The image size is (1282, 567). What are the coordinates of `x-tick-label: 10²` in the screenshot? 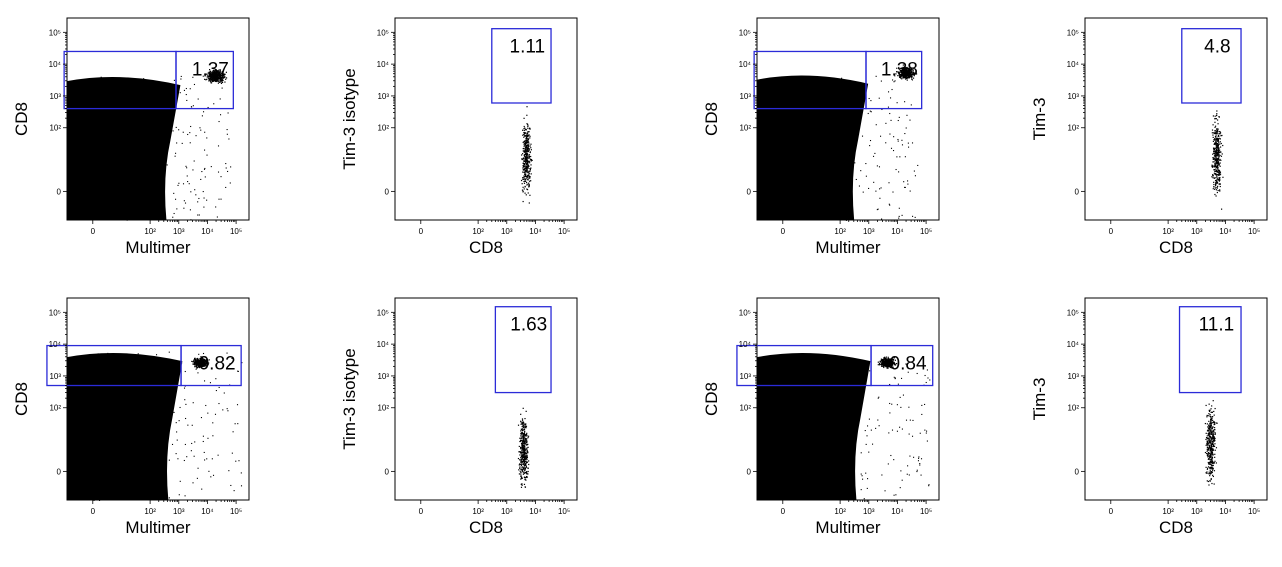 It's located at (478, 511).